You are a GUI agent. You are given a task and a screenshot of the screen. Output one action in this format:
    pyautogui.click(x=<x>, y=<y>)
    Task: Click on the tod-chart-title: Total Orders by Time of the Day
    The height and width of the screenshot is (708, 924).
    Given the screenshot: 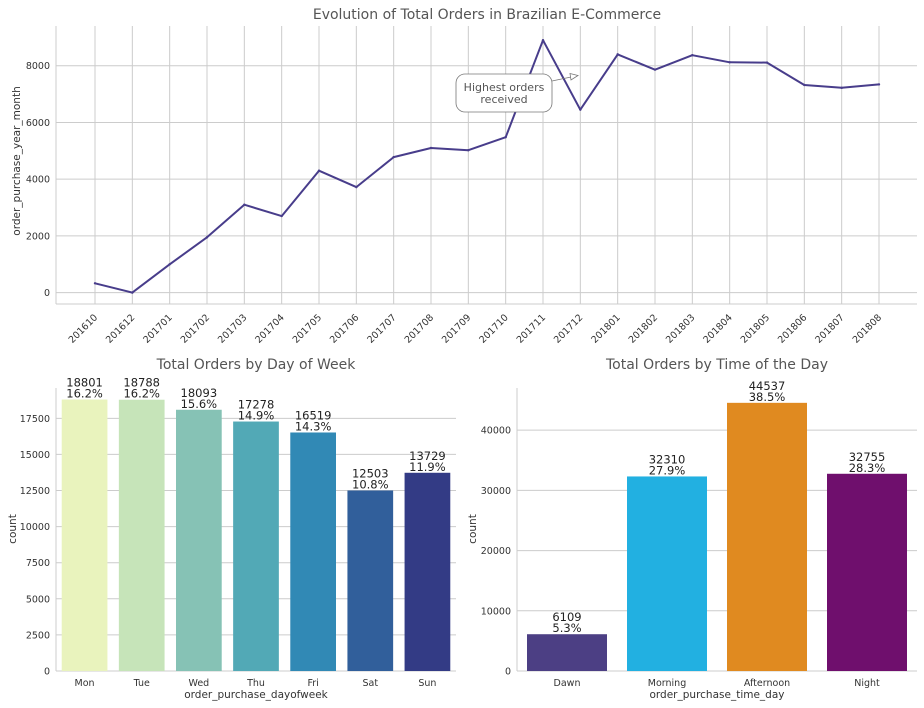 What is the action you would take?
    pyautogui.click(x=716, y=365)
    